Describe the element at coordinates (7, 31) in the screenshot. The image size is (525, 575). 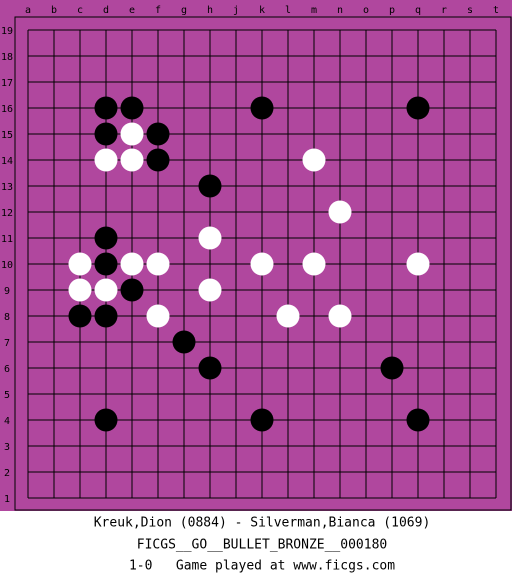
I see `row-label: 19` at that location.